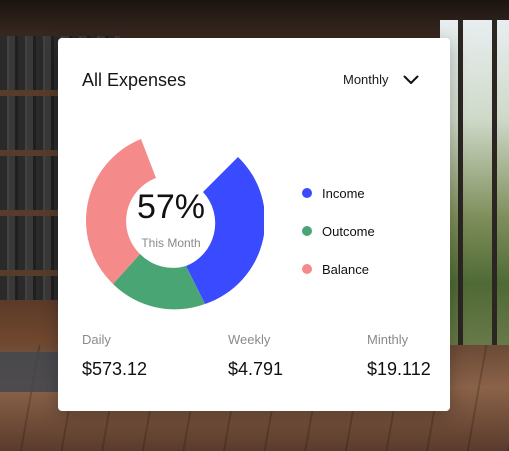 The image size is (509, 451). Describe the element at coordinates (249, 339) in the screenshot. I see `stat-label: Weekly` at that location.